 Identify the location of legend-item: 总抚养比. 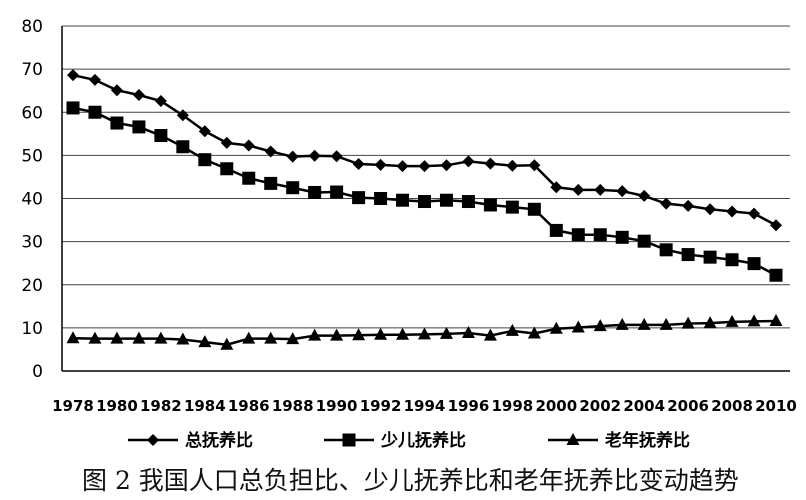
(190, 440).